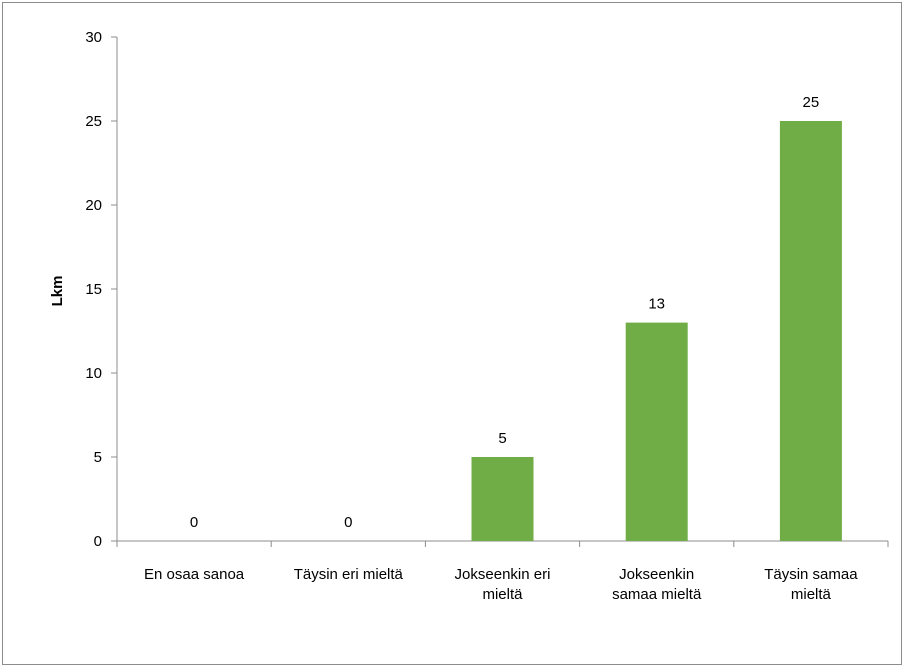 Image resolution: width=904 pixels, height=672 pixels. I want to click on x-tick-label: Täysin samaa mieltä, so click(811, 584).